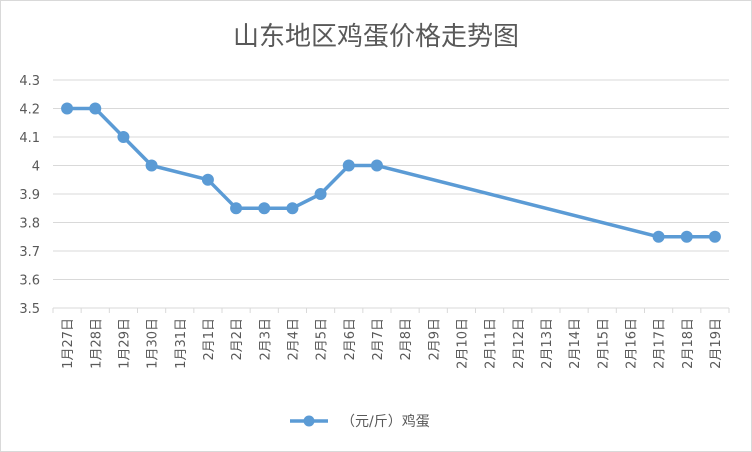  What do you see at coordinates (547, 343) in the screenshot?
I see `x-tick-label: 2月13日` at bounding box center [547, 343].